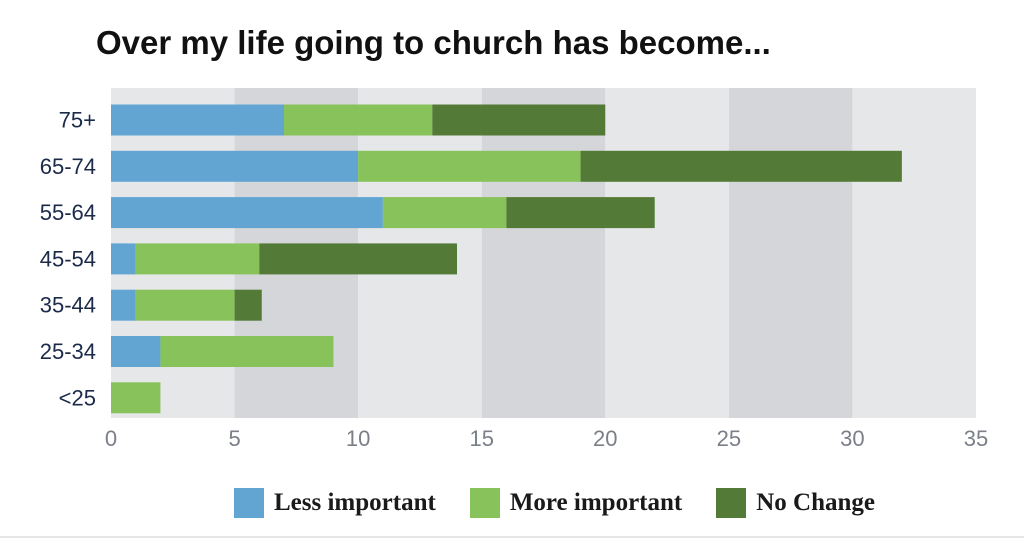 This screenshot has height=540, width=1024. I want to click on category-label: 45-54, so click(68, 258).